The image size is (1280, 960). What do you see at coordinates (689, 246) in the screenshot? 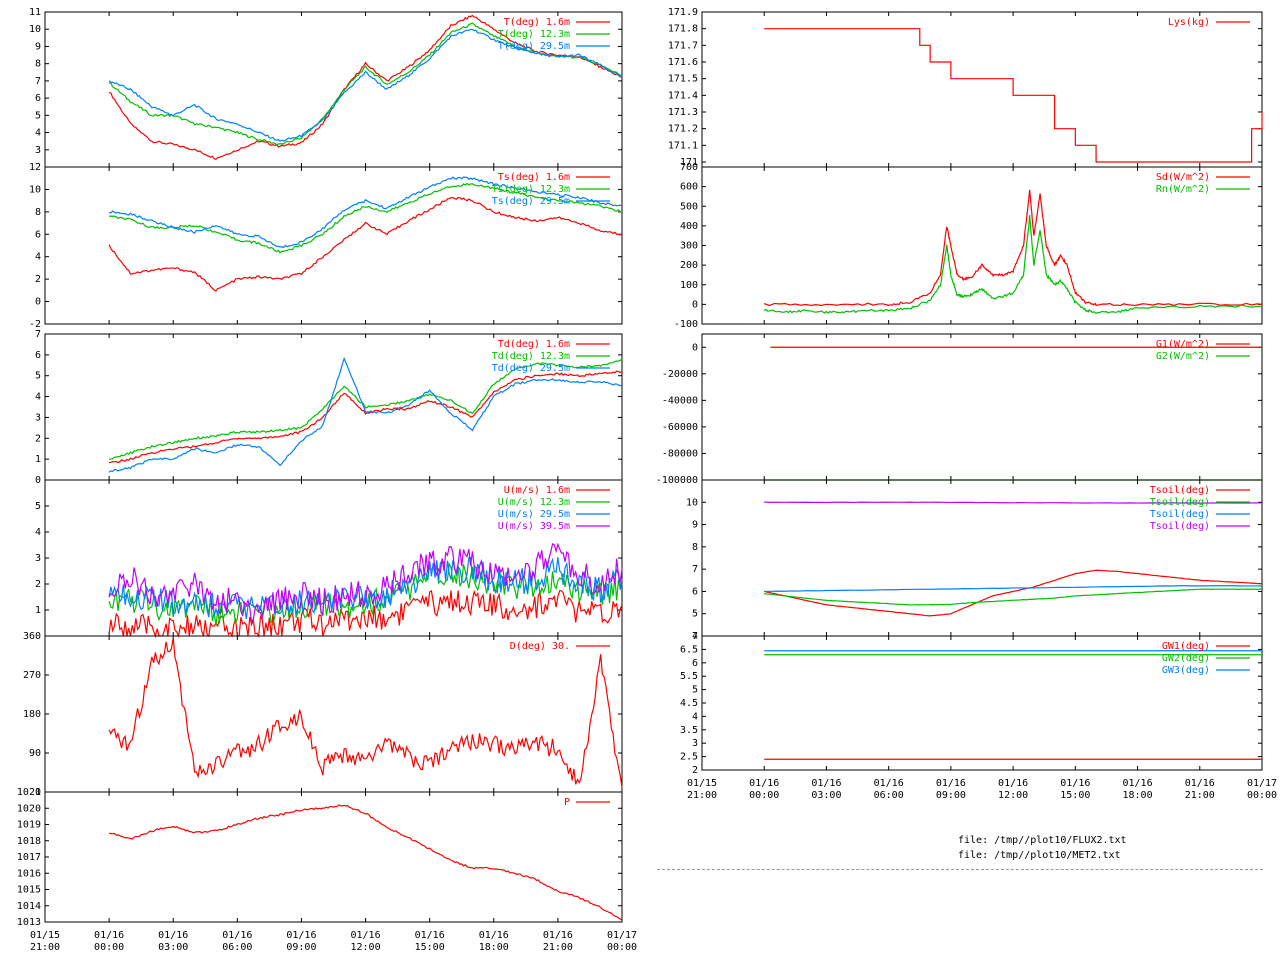
I see `y-tick-label: 300` at bounding box center [689, 246].